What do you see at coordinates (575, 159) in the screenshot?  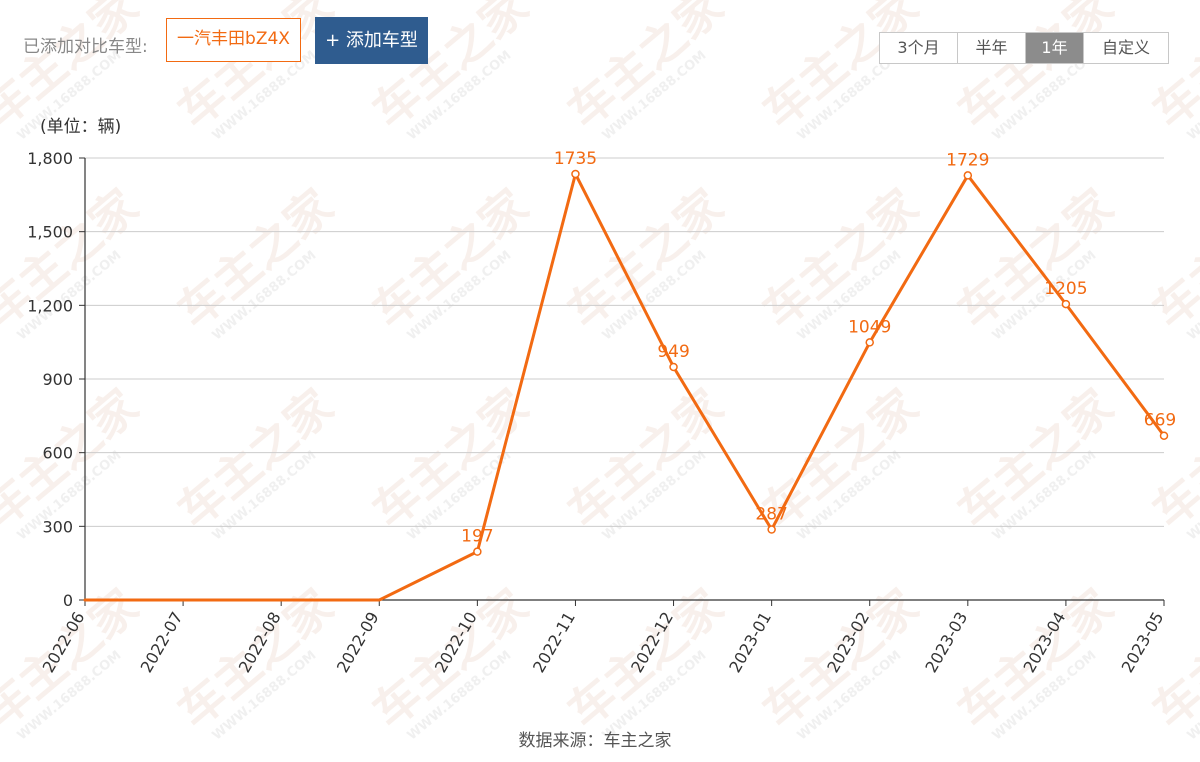 I see `data-label: 1735` at bounding box center [575, 159].